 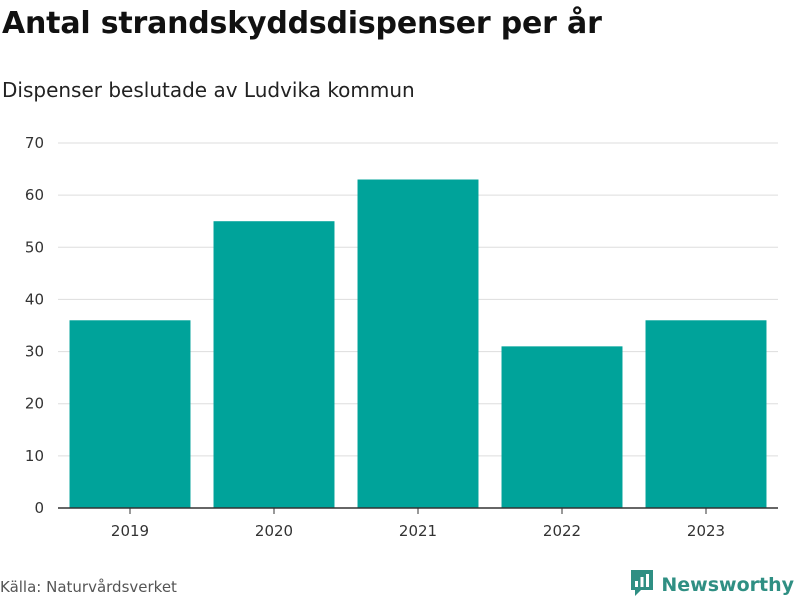 I want to click on y-tick-label: 10, so click(x=34, y=456).